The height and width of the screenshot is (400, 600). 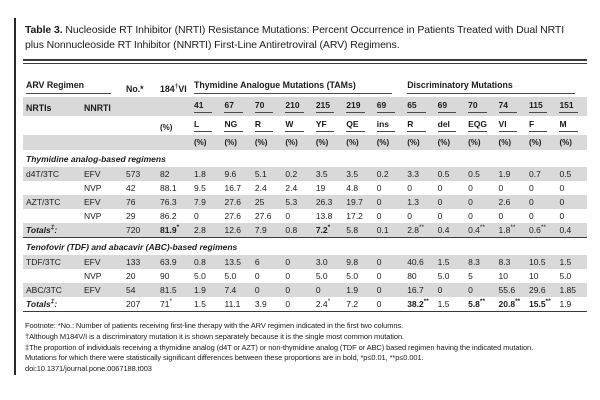 I want to click on value-cell: 1.5, so click(x=443, y=262).